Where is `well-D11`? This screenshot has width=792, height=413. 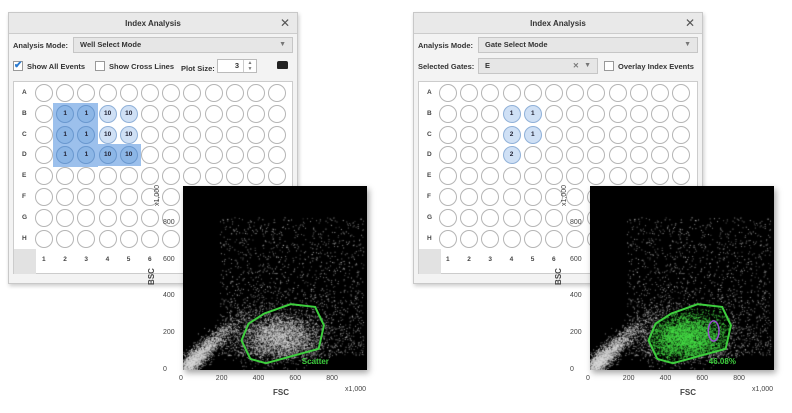
well-D11 is located at coordinates (256, 155).